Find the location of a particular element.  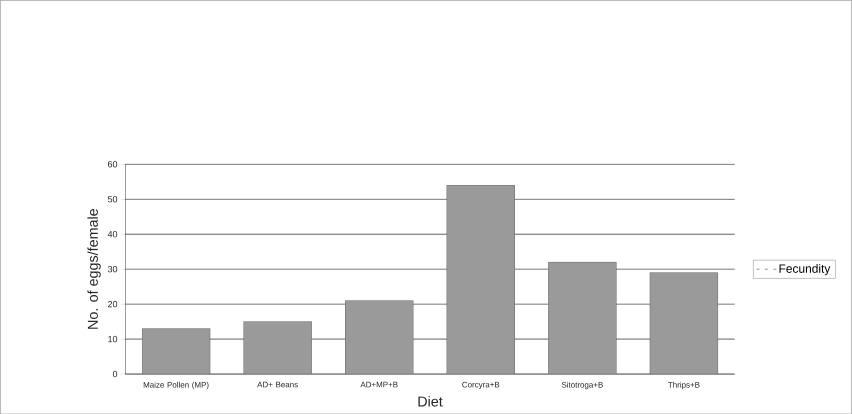

x-axis-title: Diet is located at coordinates (430, 401).